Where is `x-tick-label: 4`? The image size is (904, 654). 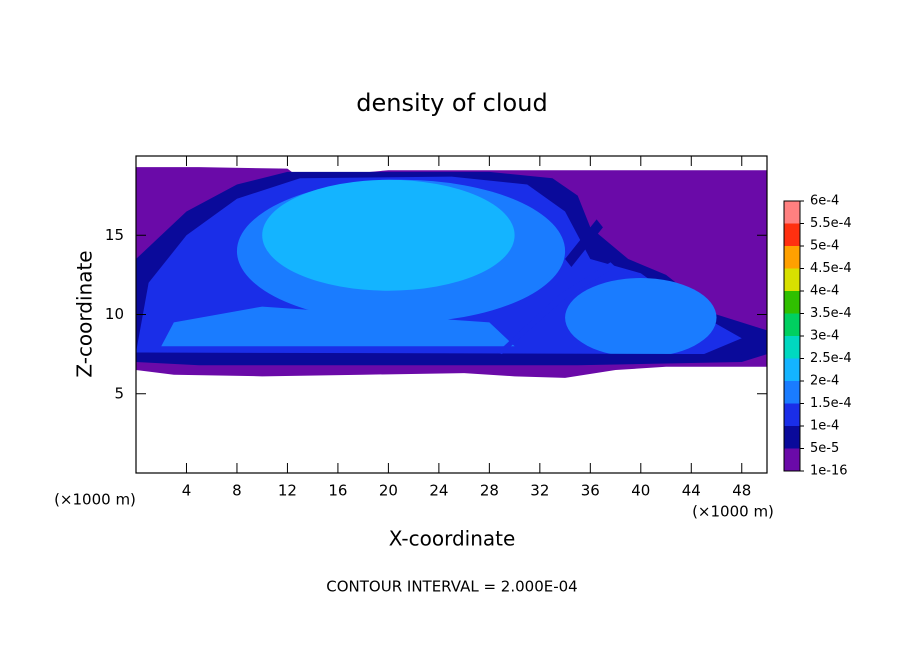 x-tick-label: 4 is located at coordinates (187, 491).